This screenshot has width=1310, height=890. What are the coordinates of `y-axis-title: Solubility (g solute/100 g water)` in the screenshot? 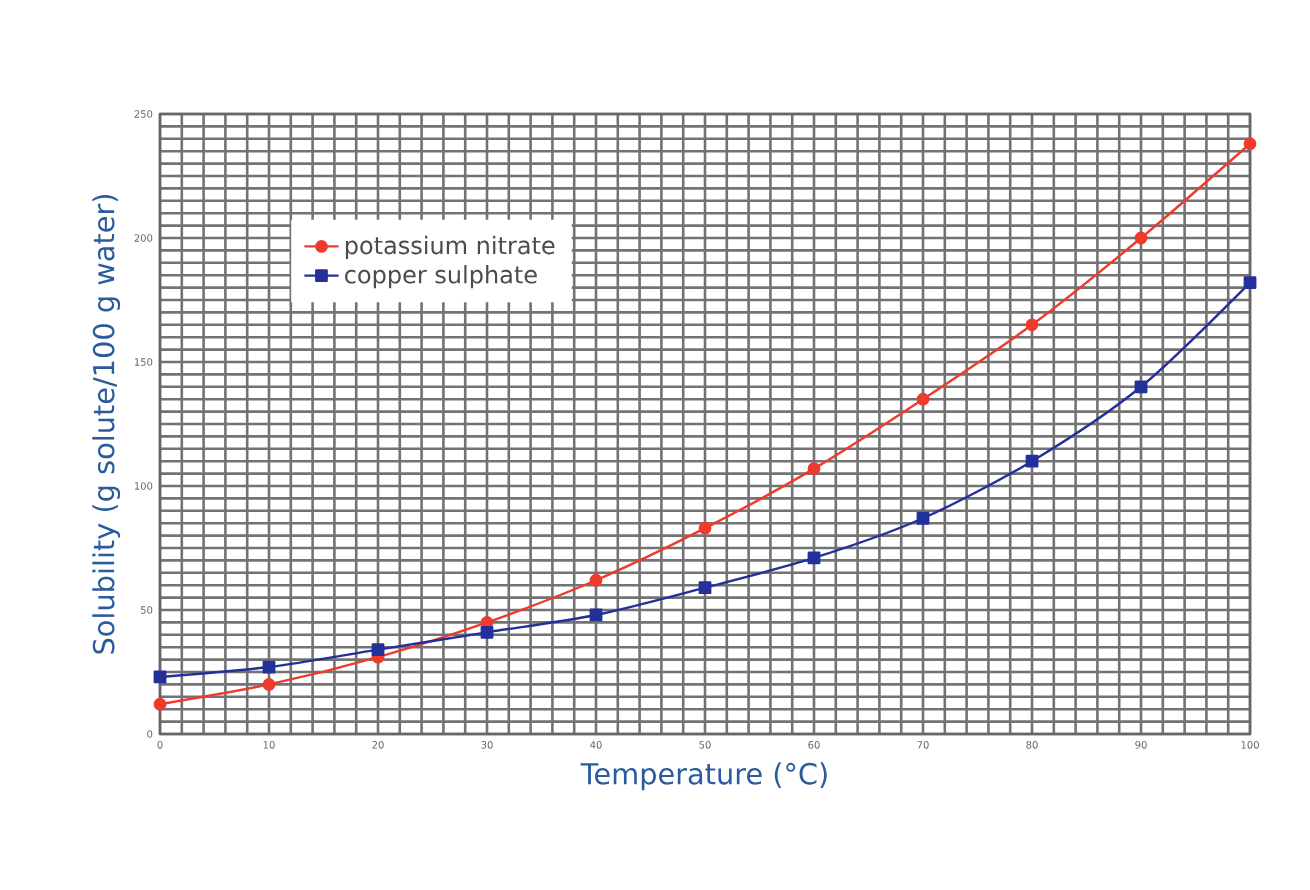 It's located at (106, 424).